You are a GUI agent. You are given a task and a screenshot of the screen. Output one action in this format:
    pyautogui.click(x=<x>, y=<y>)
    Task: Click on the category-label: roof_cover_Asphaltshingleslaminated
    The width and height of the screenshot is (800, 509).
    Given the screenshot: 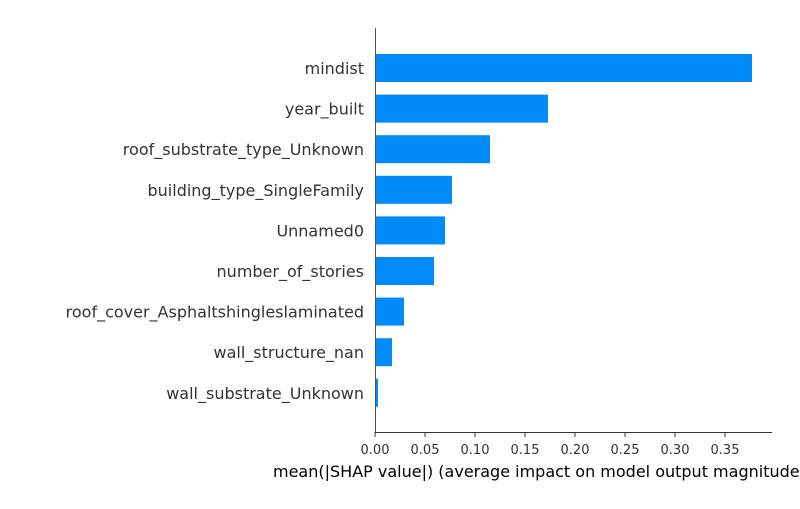 What is the action you would take?
    pyautogui.click(x=215, y=313)
    